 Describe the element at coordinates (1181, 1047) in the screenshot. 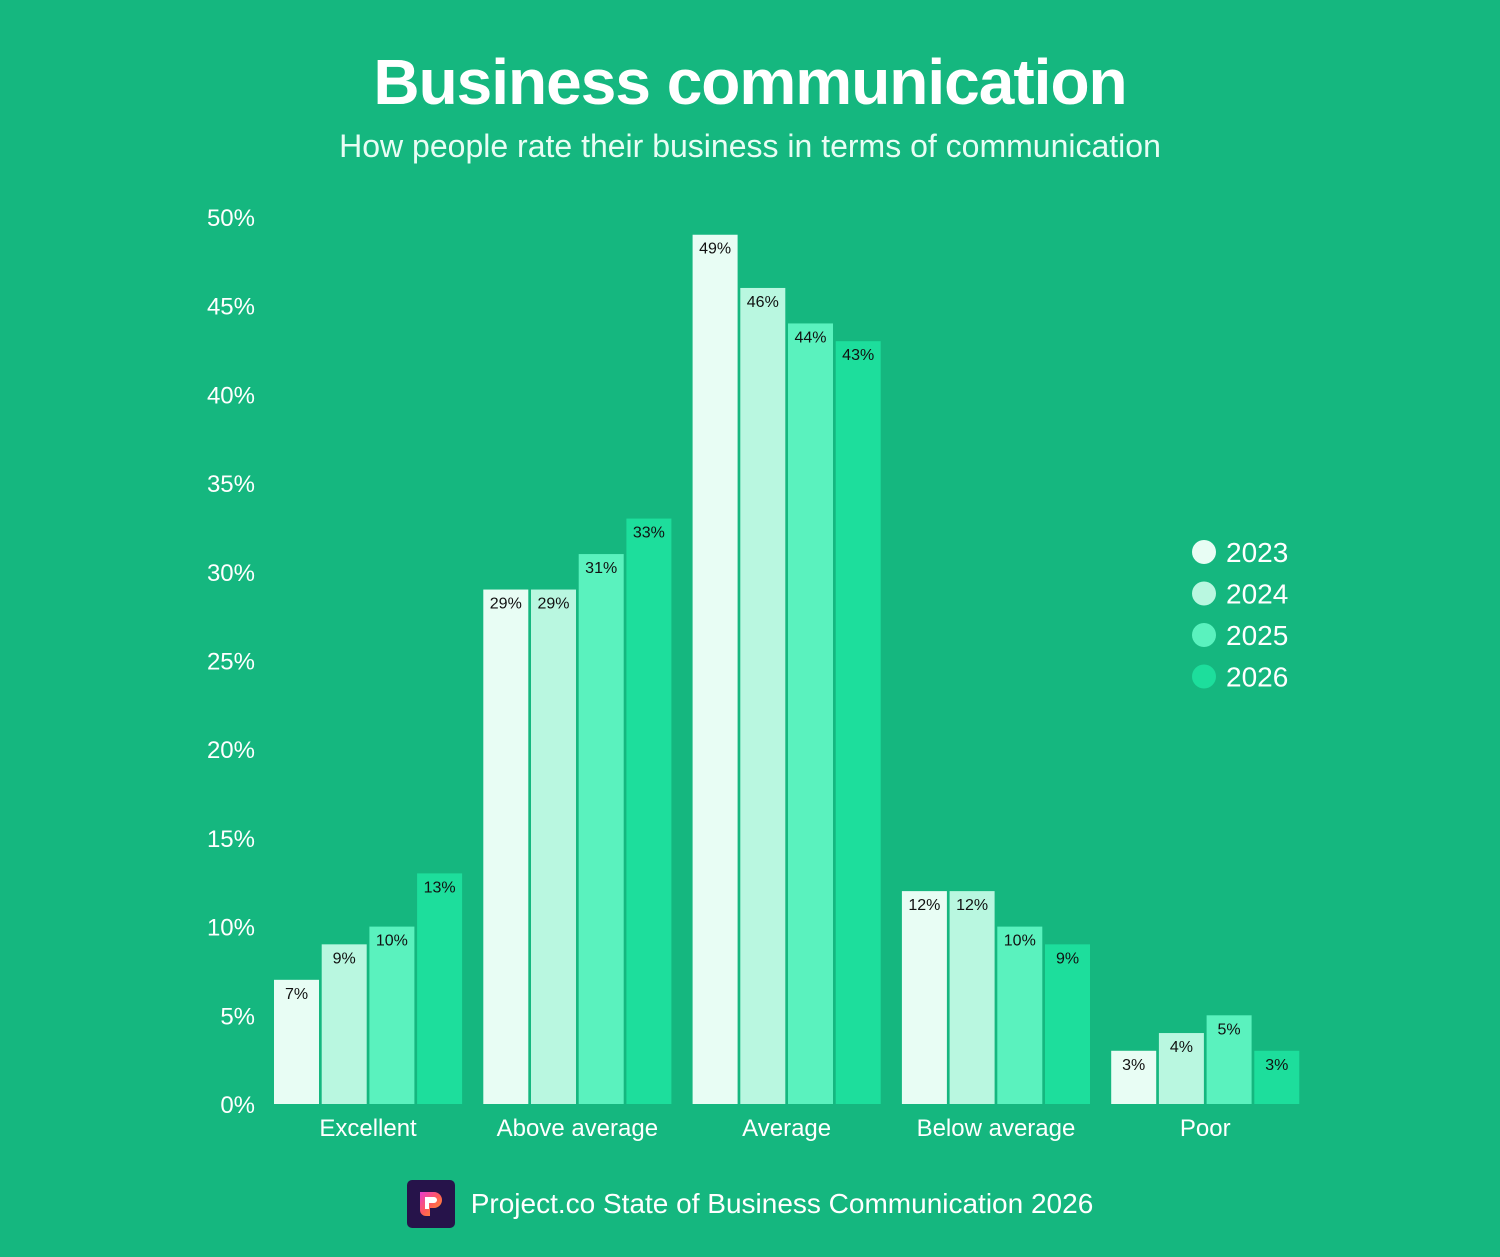

I see `data-label: 4%` at that location.